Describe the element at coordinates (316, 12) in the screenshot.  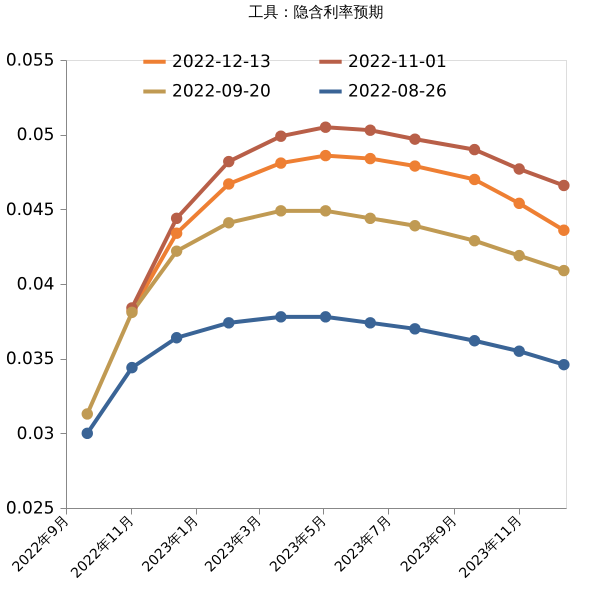
I see `chart-title: 工具：隐含利率预期` at that location.